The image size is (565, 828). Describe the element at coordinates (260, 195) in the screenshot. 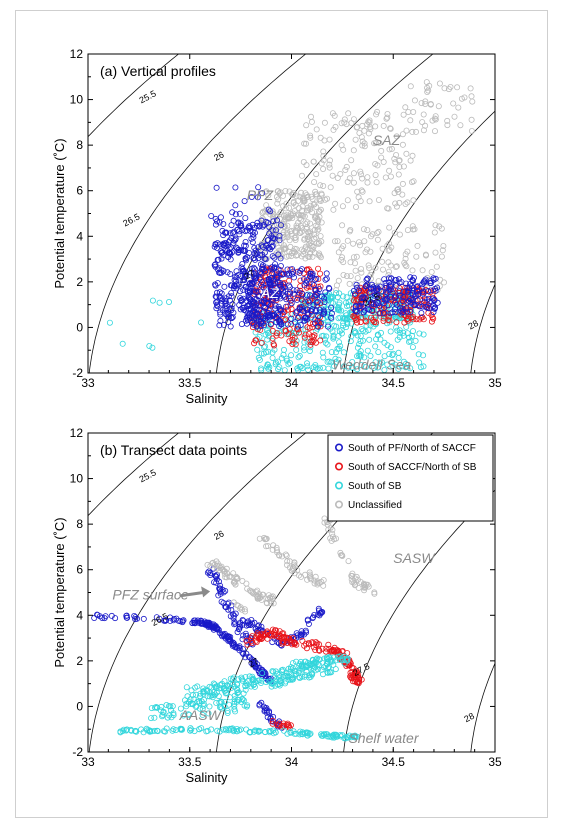

I see `zone-label: PFZ` at that location.